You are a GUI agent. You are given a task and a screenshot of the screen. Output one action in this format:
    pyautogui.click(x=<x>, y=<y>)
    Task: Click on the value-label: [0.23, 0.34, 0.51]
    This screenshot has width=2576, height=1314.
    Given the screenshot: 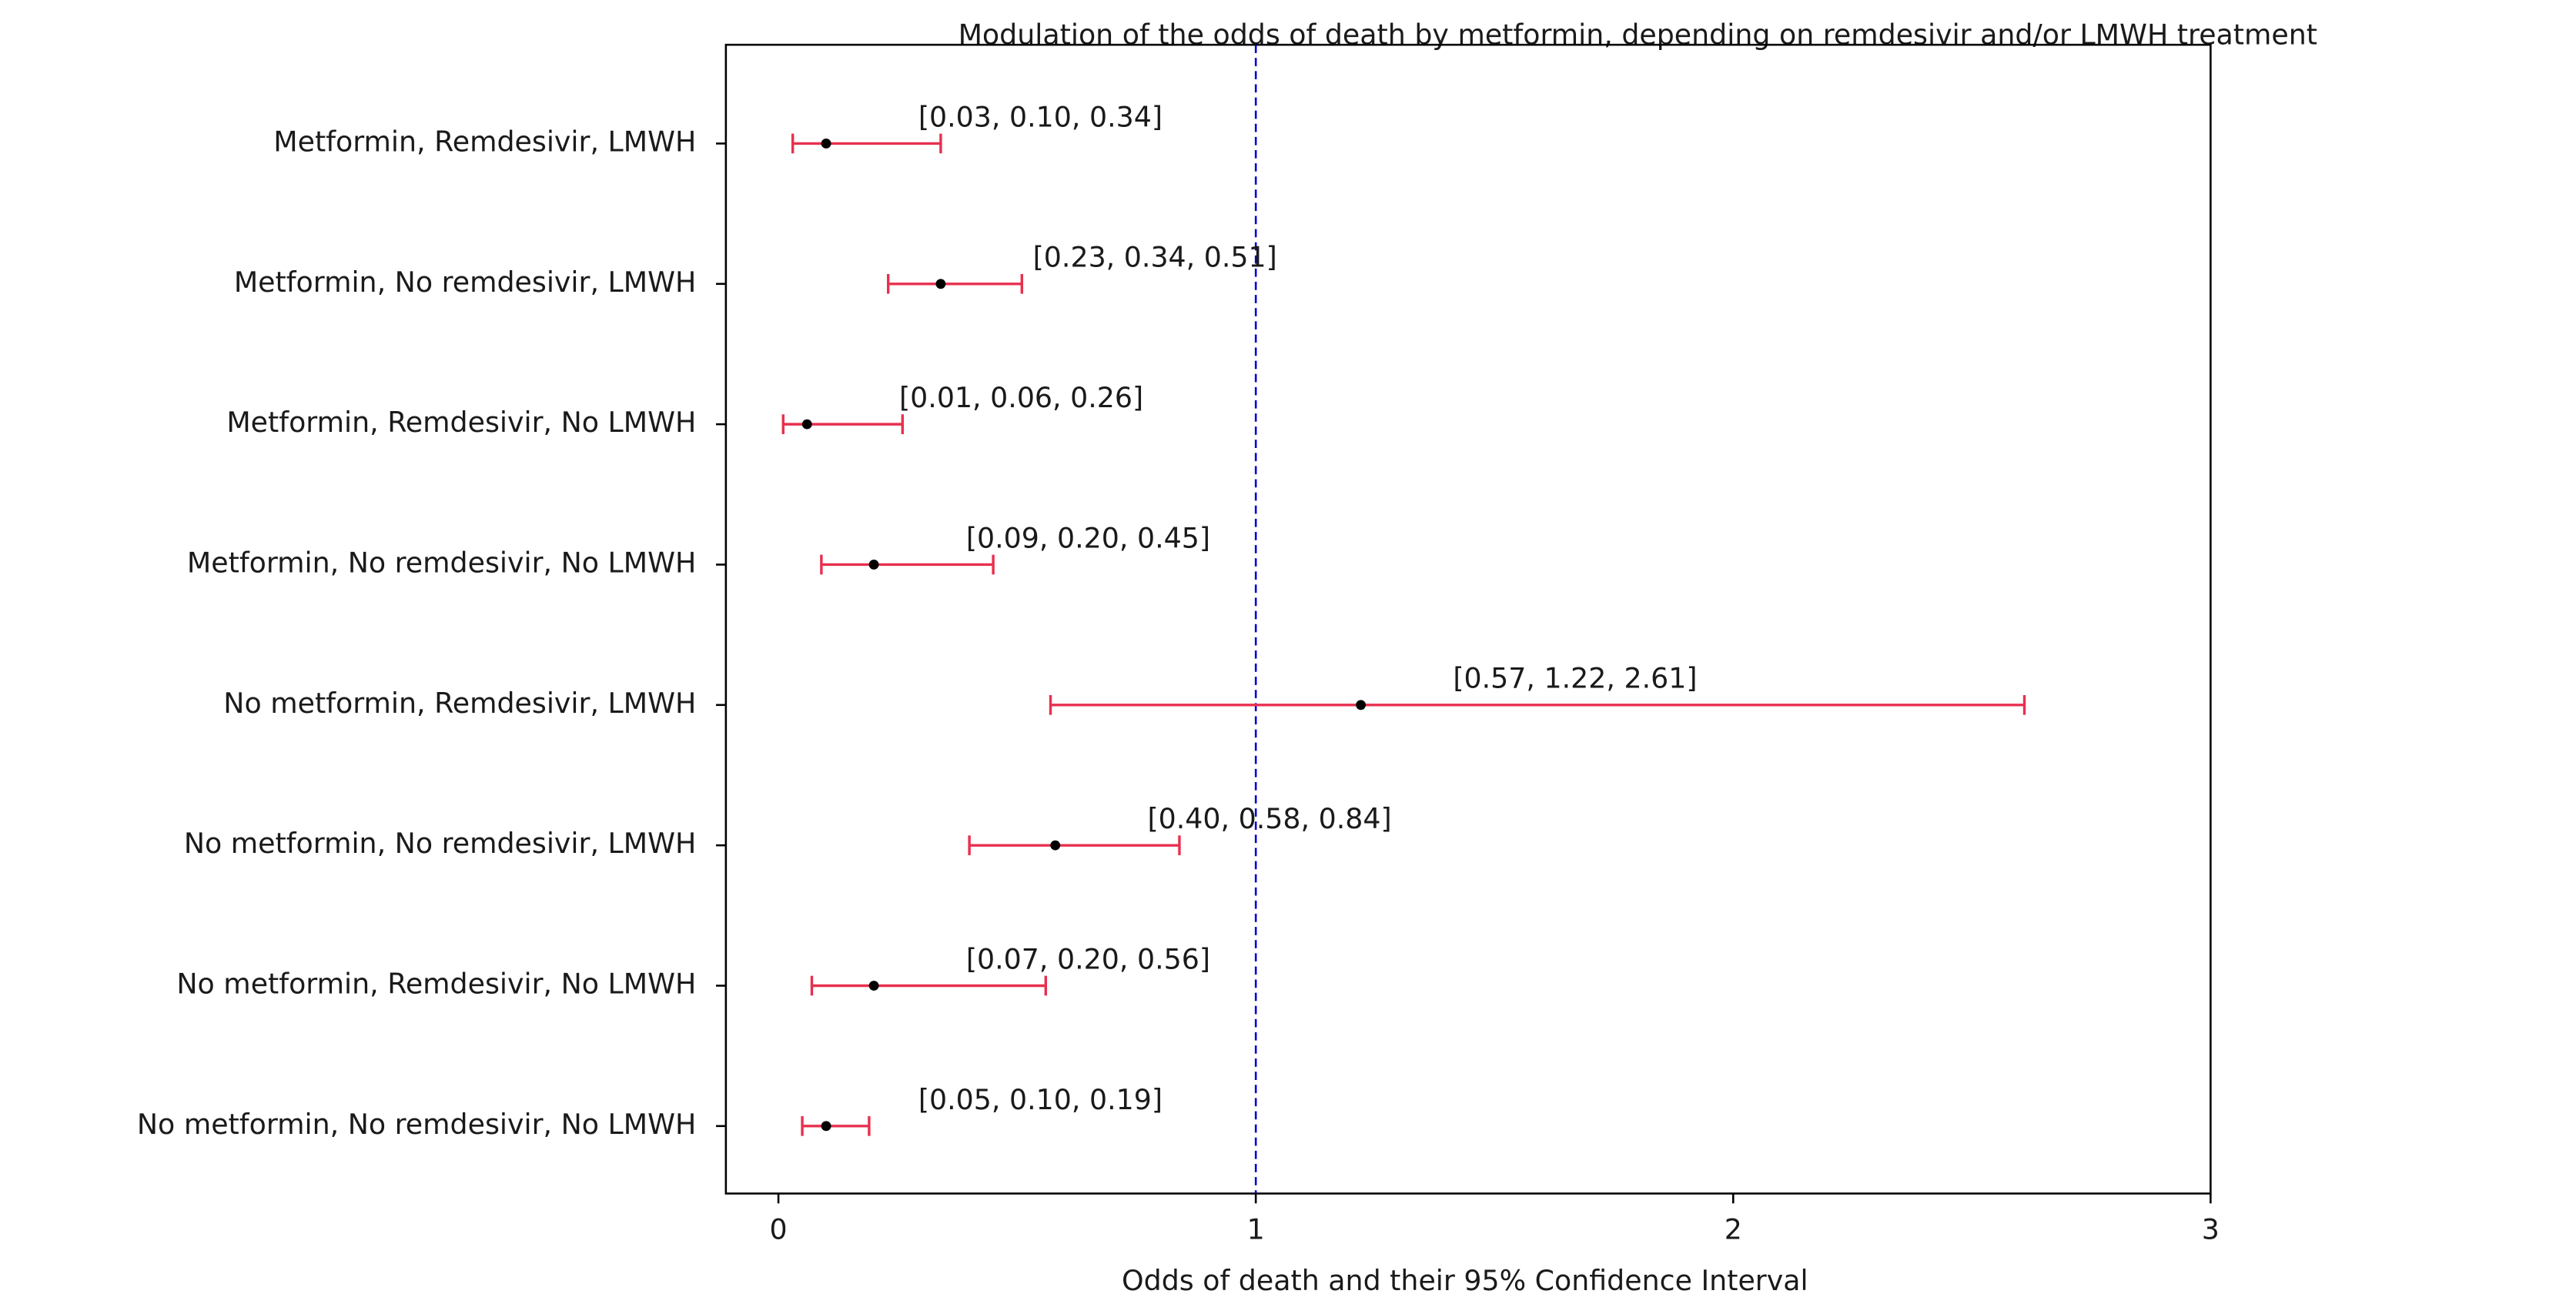 What is the action you would take?
    pyautogui.click(x=1155, y=257)
    